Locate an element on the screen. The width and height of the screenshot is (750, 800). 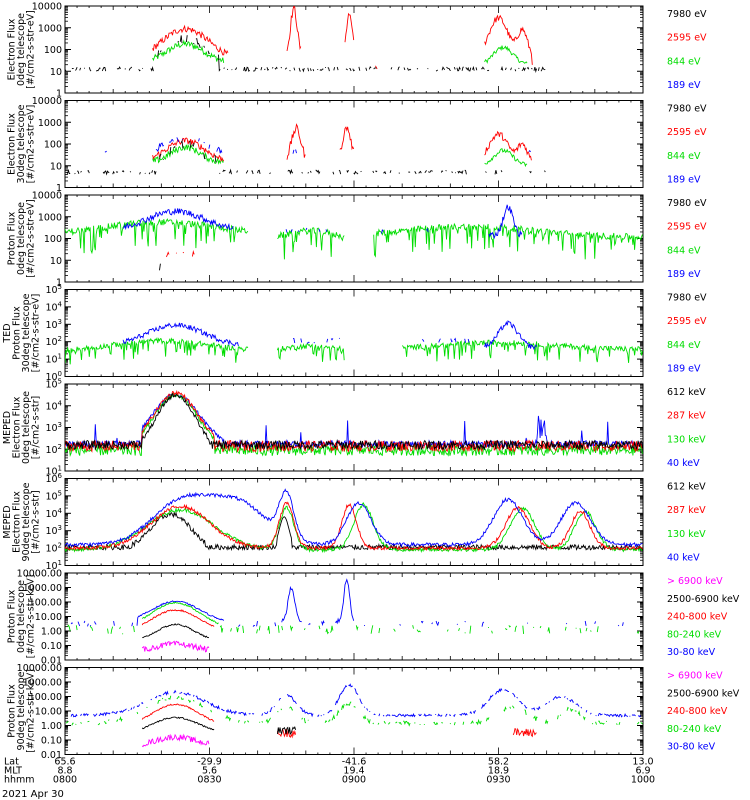
y-tick-label: 10⁵ is located at coordinates (53, 384).